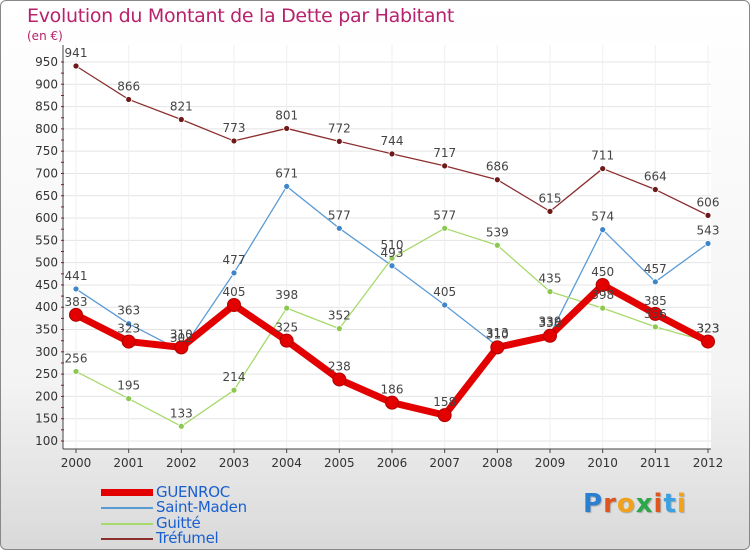 This screenshot has height=550, width=750. I want to click on data-label: 744, so click(392, 141).